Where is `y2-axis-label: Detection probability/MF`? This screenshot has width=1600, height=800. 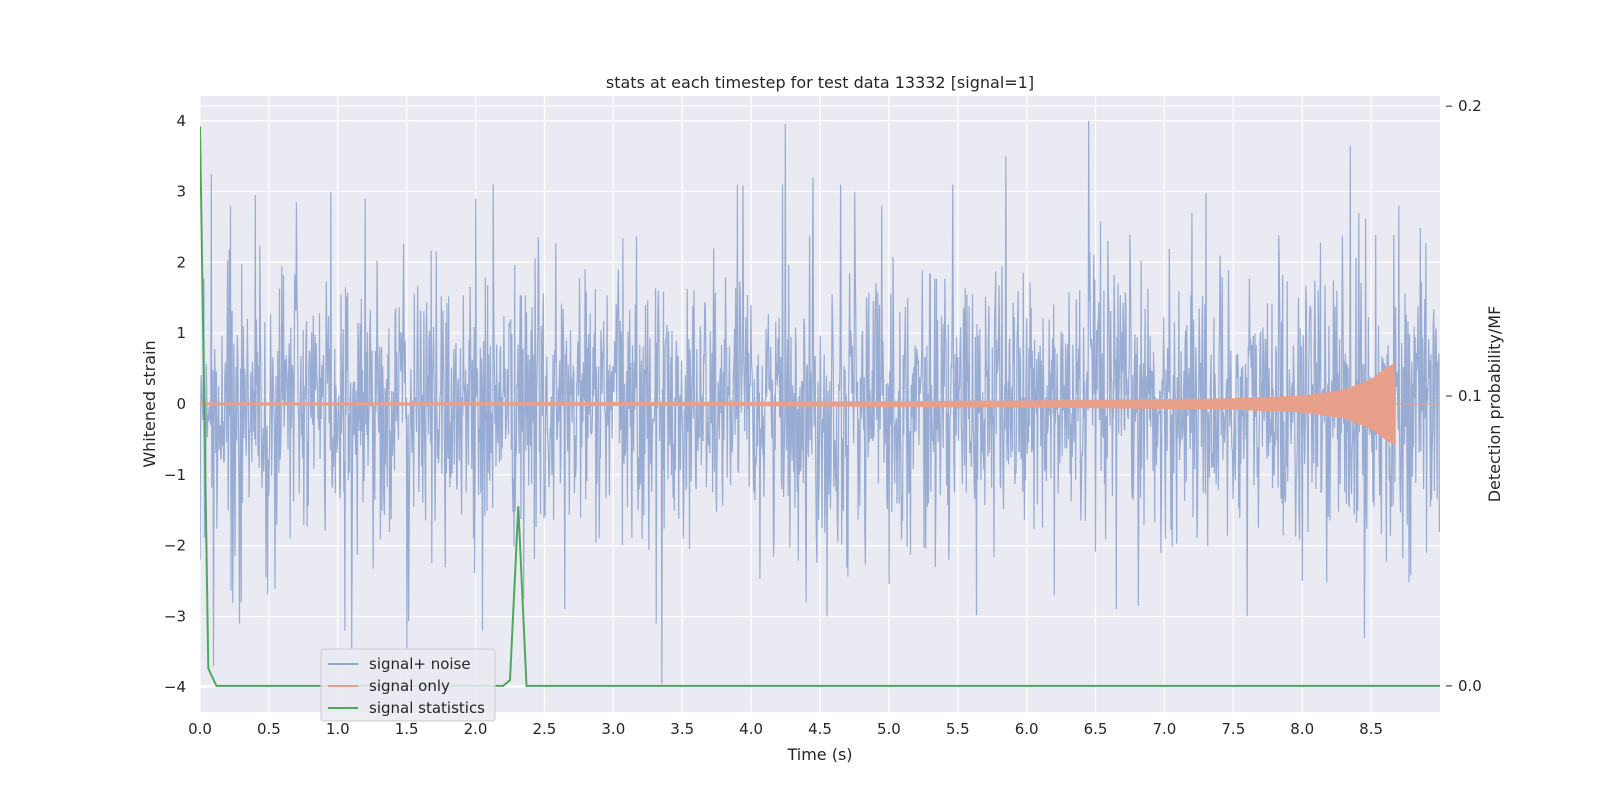
y2-axis-label: Detection probability/MF is located at coordinates (1494, 404).